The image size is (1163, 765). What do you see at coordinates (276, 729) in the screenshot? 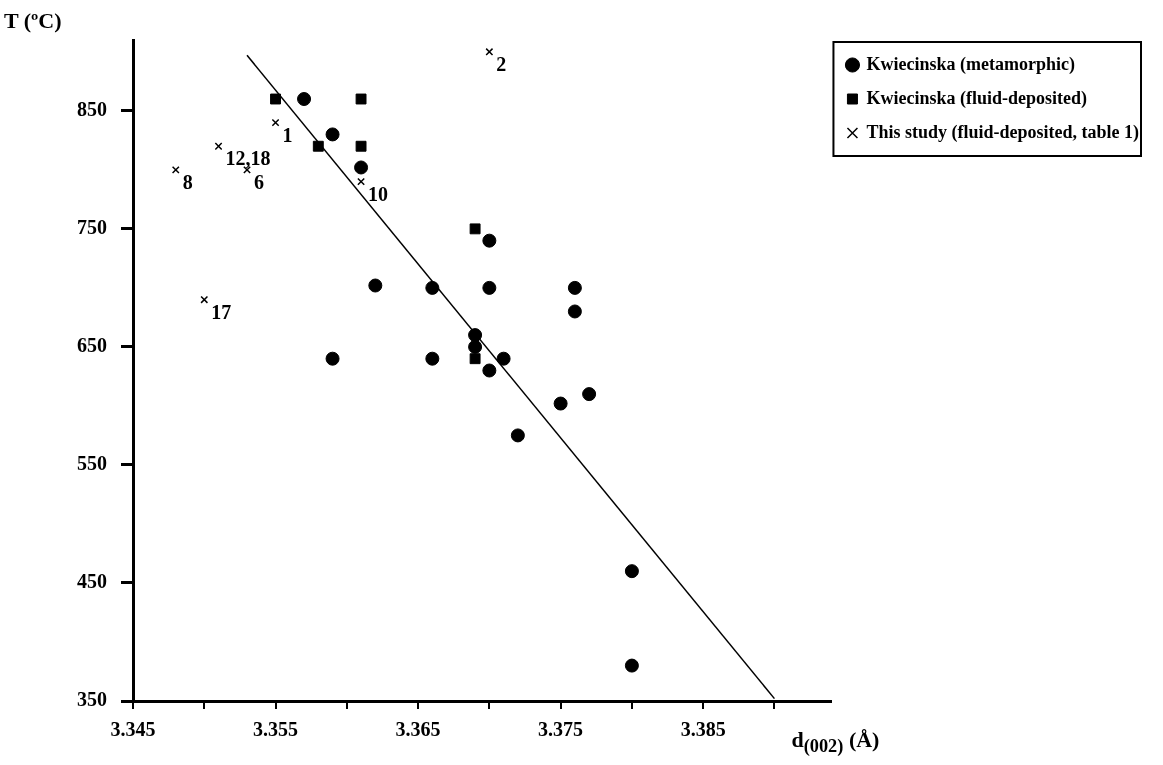
I see `x-tick-label: 3.355` at bounding box center [276, 729].